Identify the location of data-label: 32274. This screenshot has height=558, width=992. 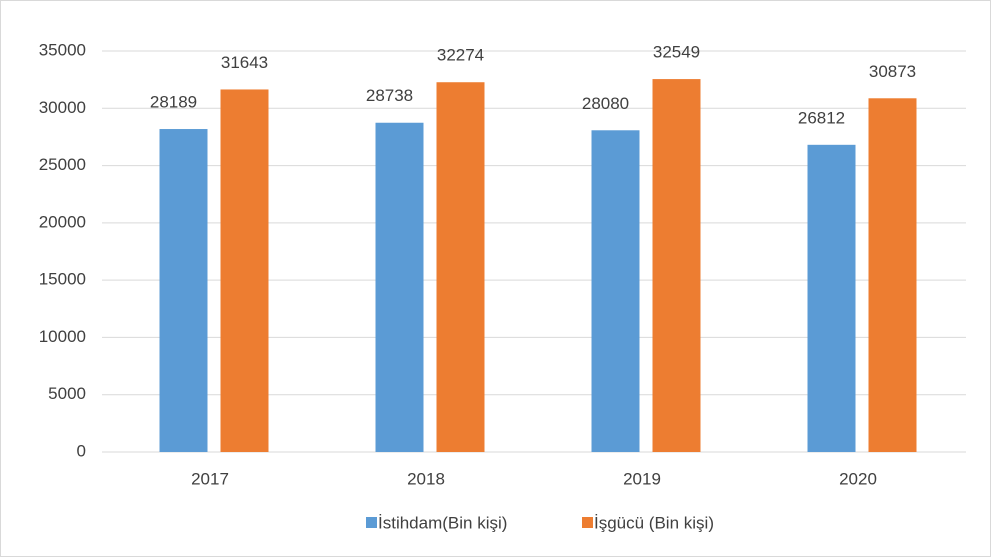
(460, 55).